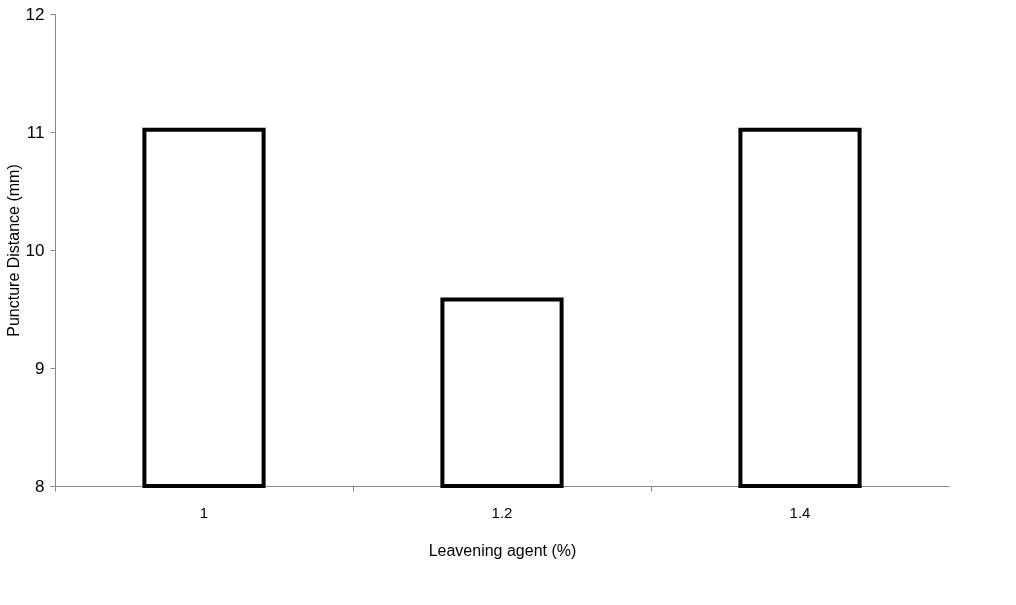 The width and height of the screenshot is (1016, 605). I want to click on y-tick-label: 9, so click(40, 368).